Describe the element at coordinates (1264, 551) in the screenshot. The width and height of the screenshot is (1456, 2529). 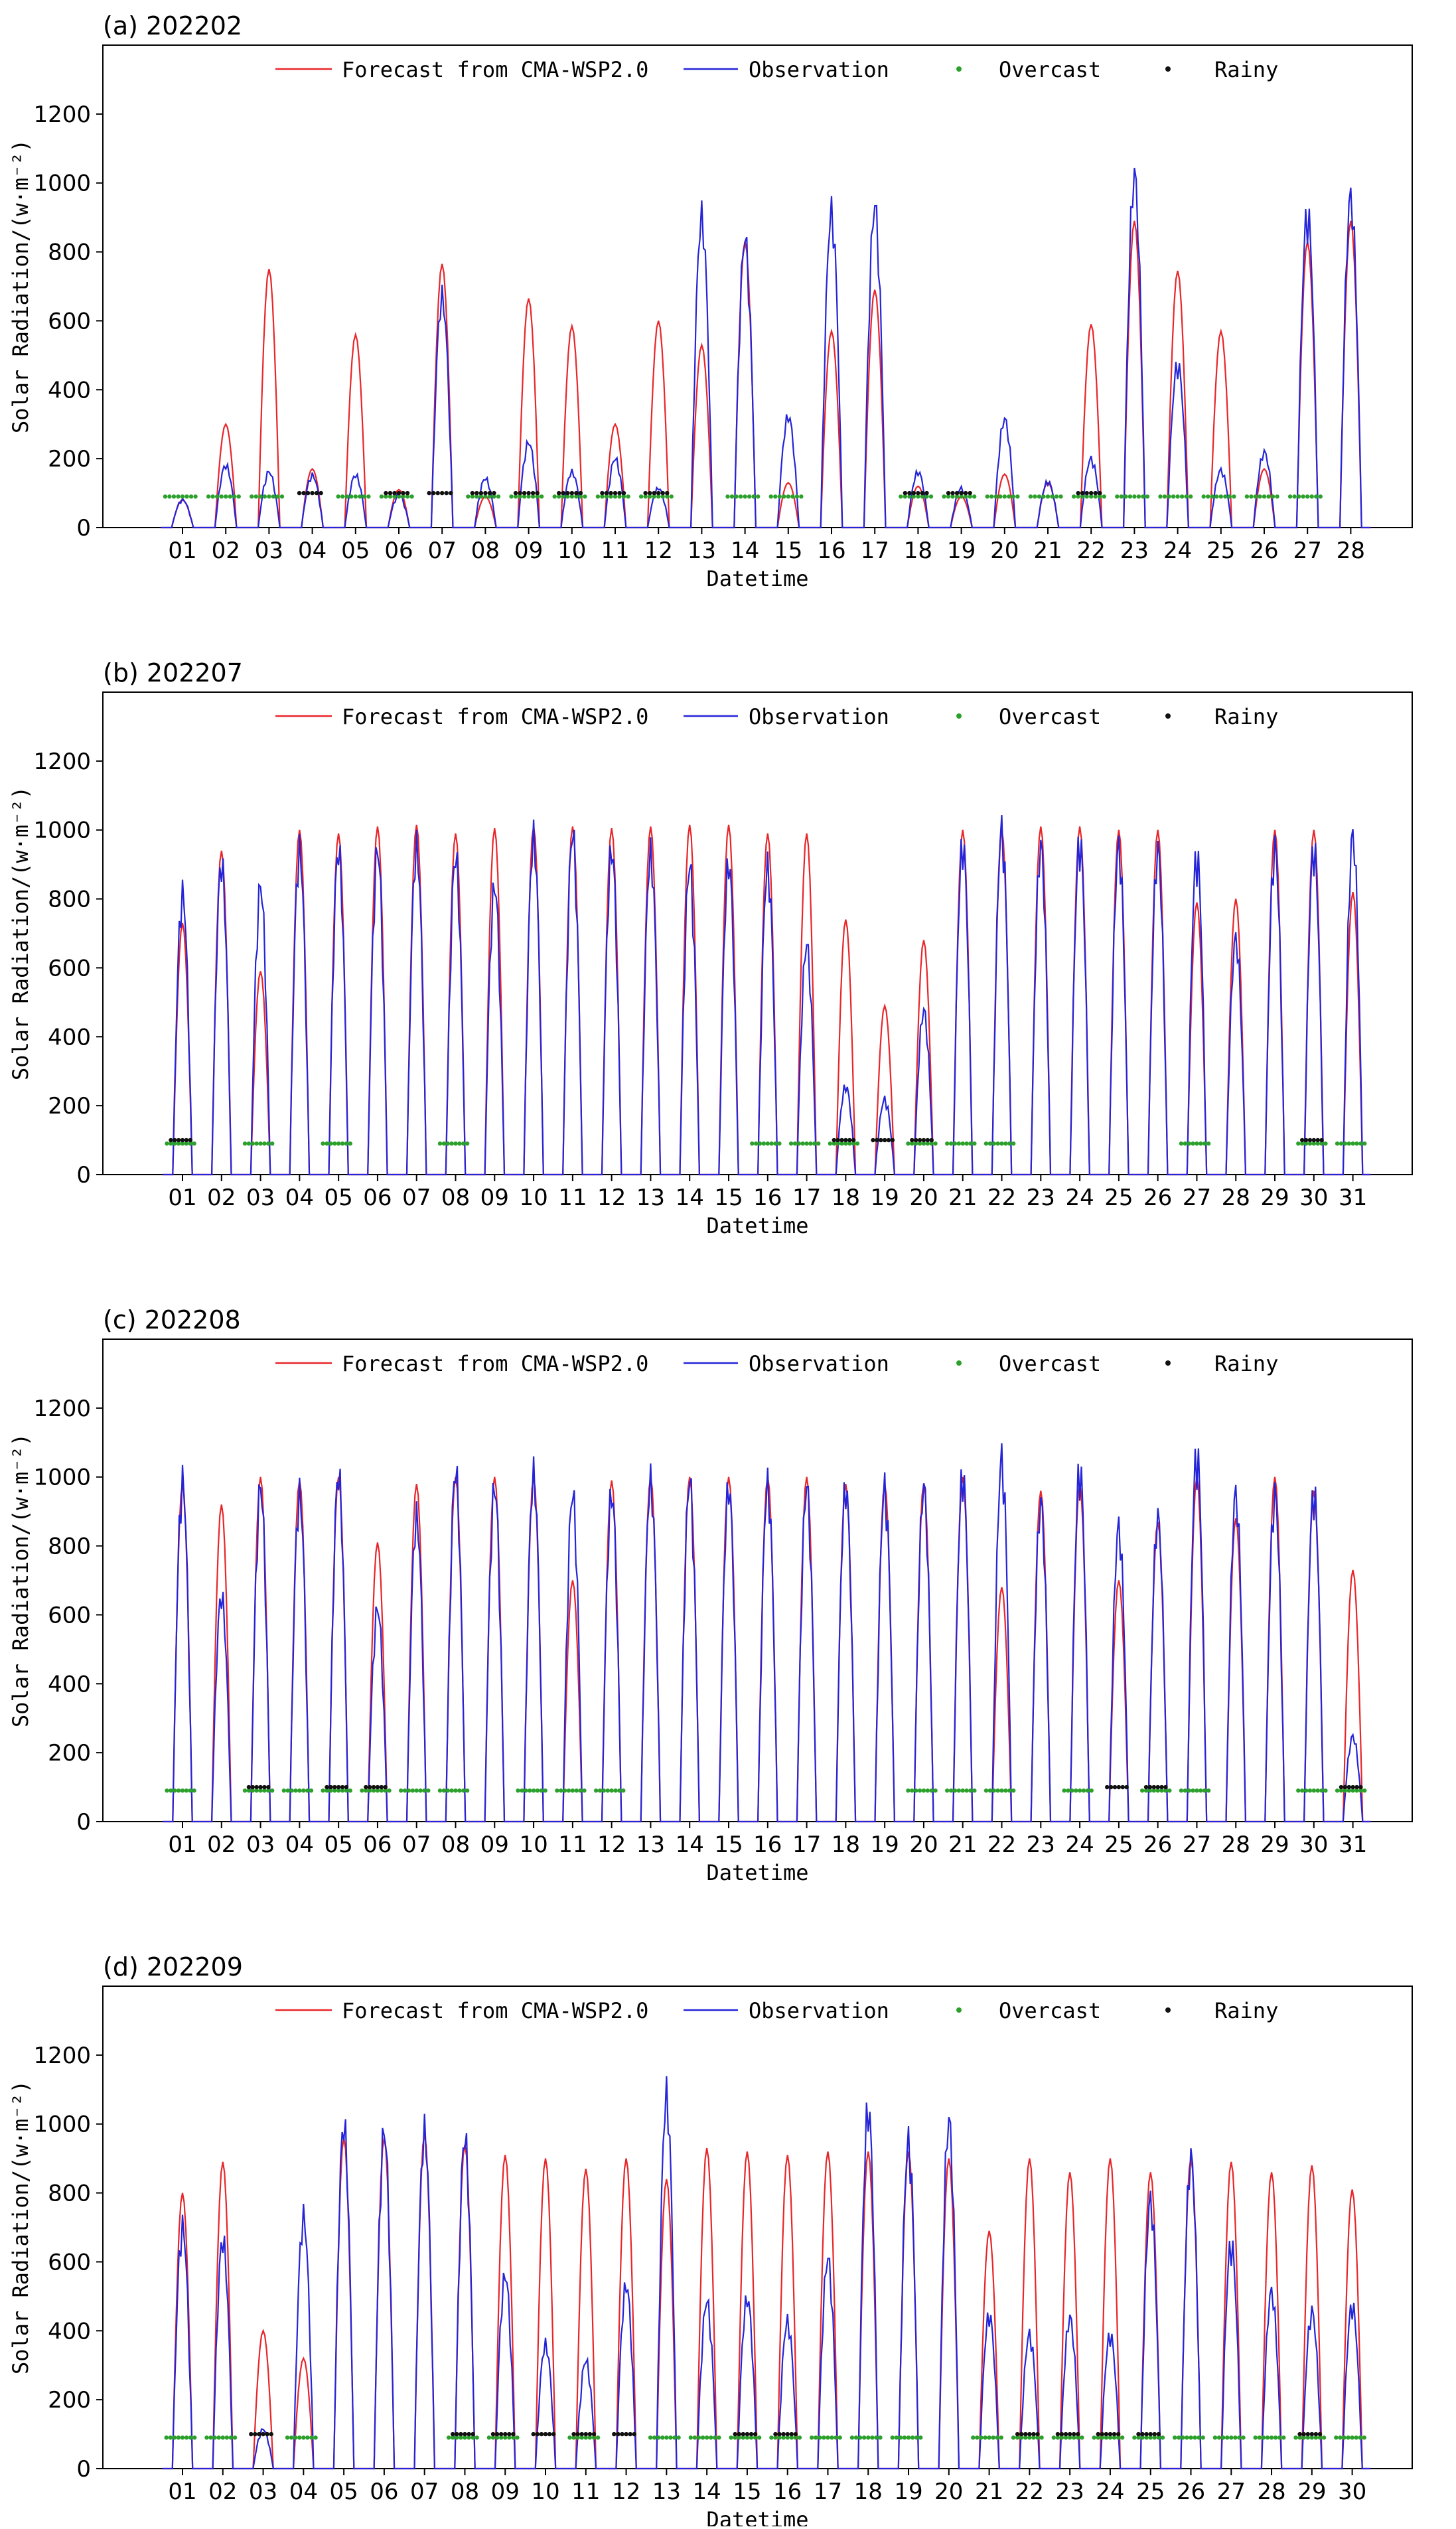
I see `x-tick-label: 26` at that location.